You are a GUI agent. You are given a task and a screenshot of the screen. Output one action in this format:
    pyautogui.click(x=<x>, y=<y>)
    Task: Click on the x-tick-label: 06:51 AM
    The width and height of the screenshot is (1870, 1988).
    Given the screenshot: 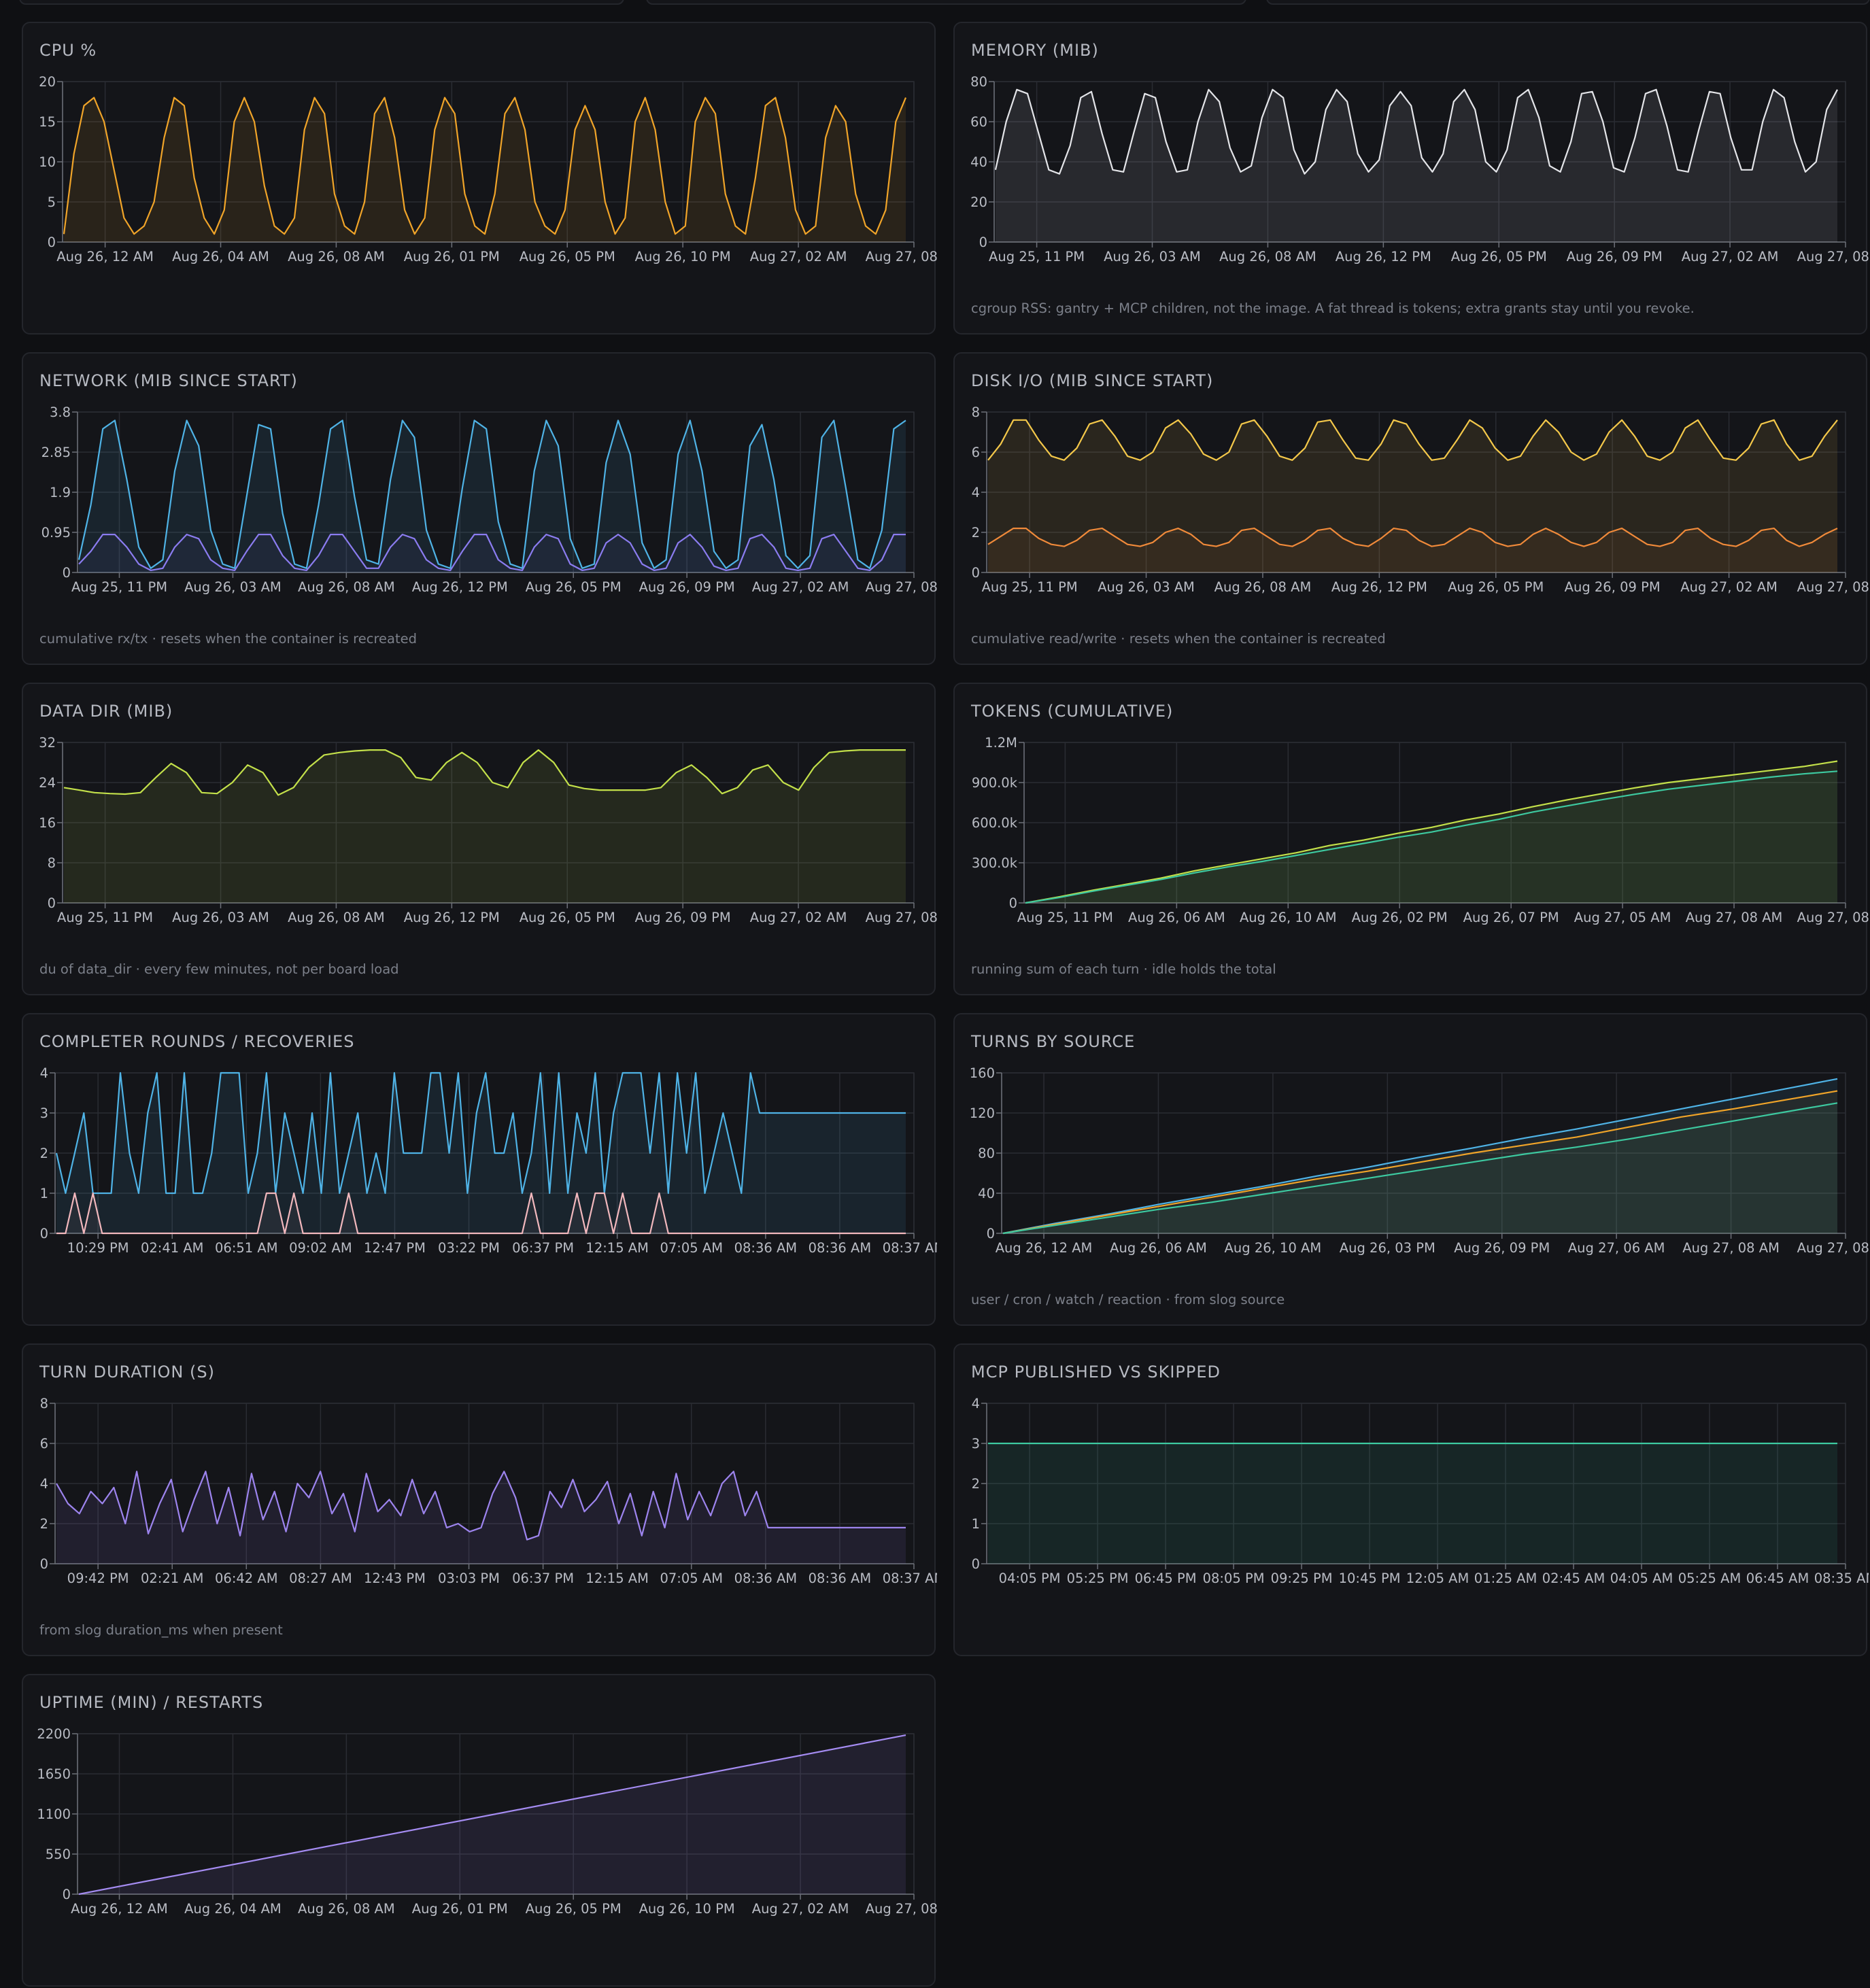 What is the action you would take?
    pyautogui.click(x=247, y=1248)
    